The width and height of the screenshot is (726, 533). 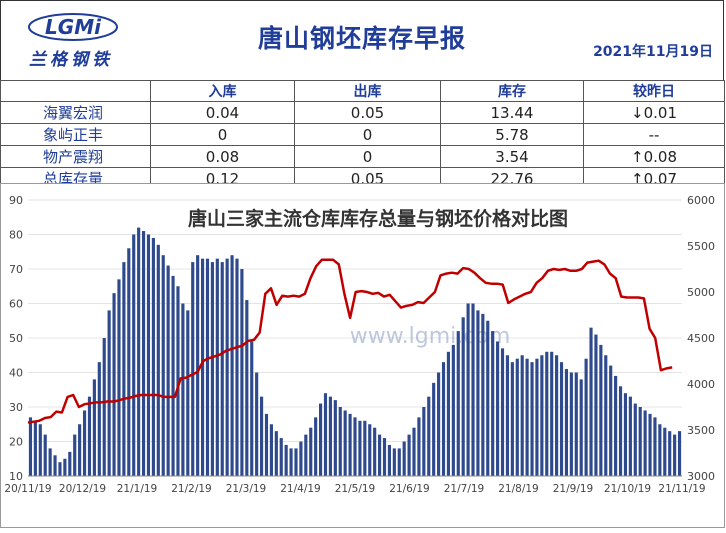 What do you see at coordinates (701, 384) in the screenshot?
I see `y-right-tick-label: 4000` at bounding box center [701, 384].